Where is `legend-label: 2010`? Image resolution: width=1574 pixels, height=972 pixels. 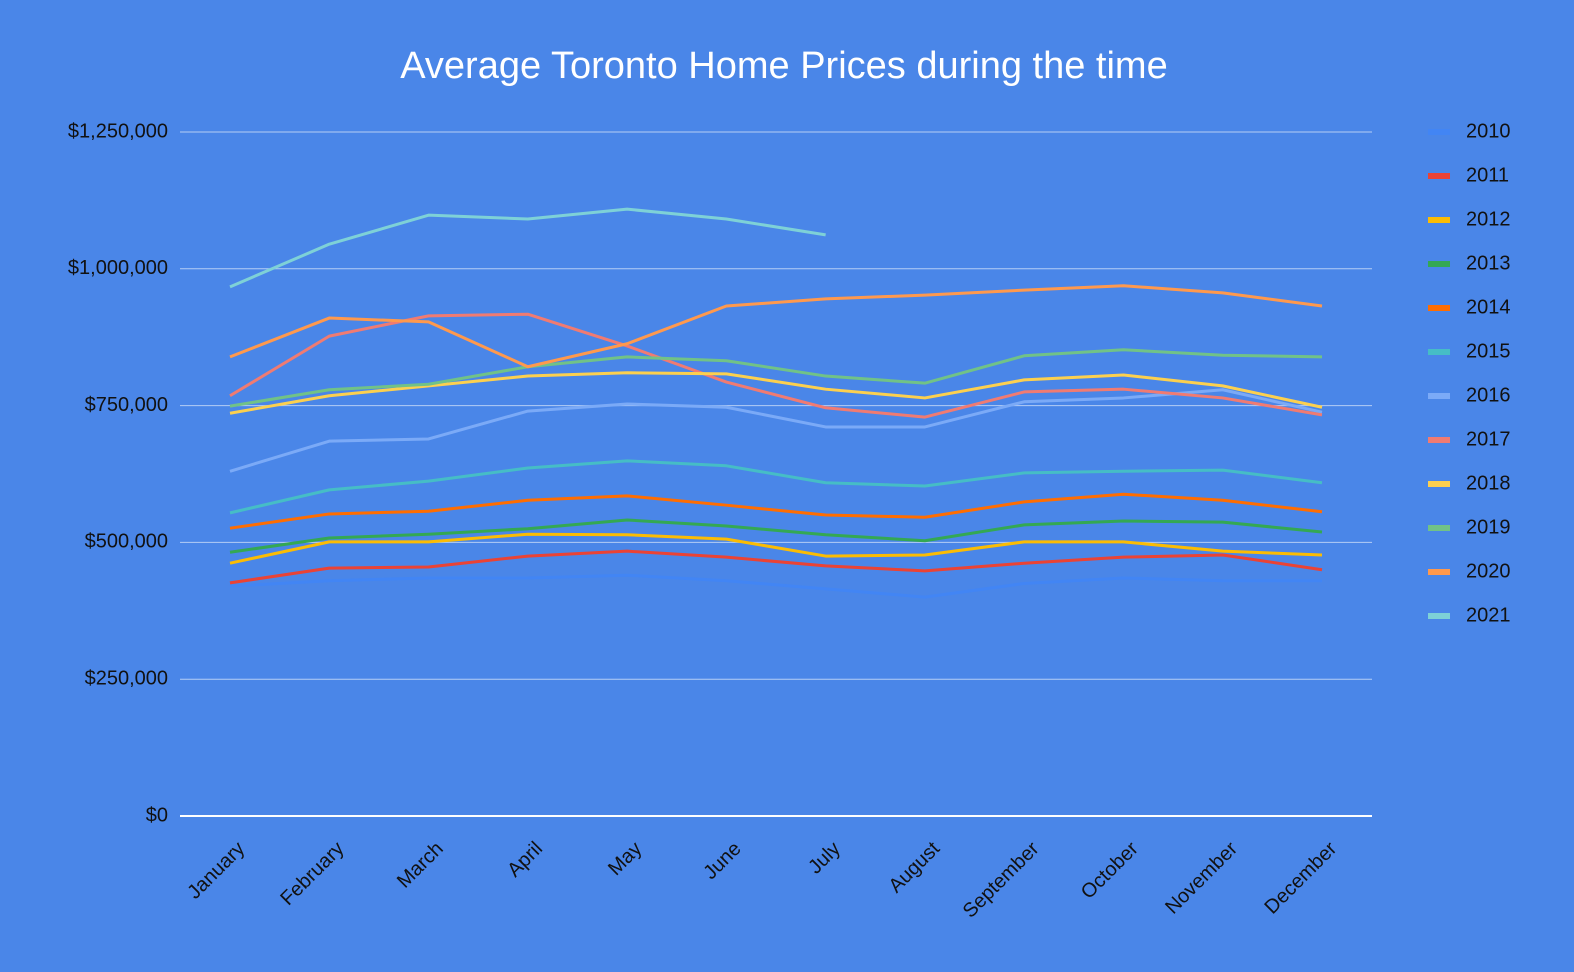
legend-label: 2010 is located at coordinates (1488, 131).